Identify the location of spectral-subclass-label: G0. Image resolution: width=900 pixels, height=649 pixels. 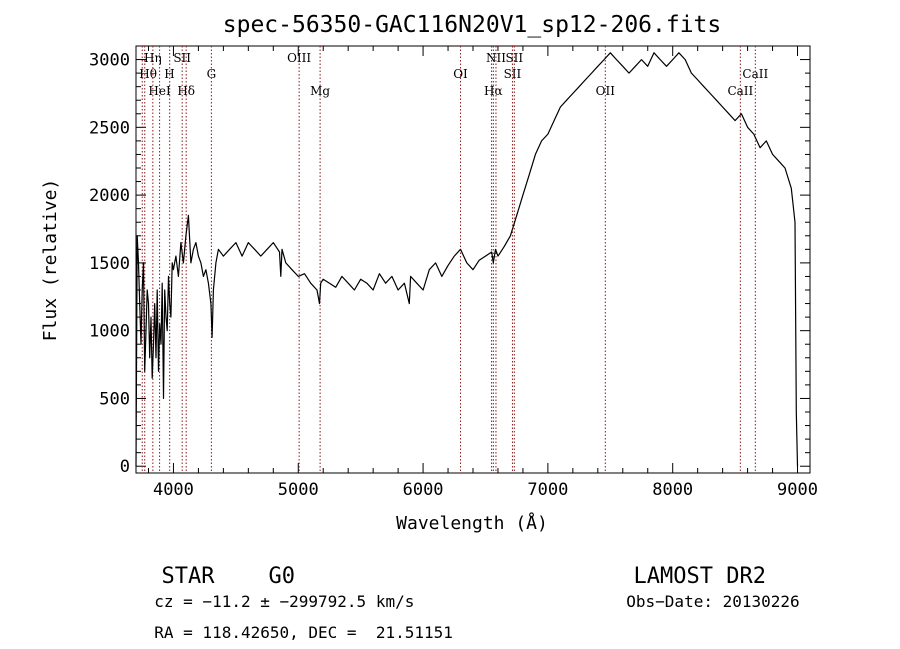
(282, 576).